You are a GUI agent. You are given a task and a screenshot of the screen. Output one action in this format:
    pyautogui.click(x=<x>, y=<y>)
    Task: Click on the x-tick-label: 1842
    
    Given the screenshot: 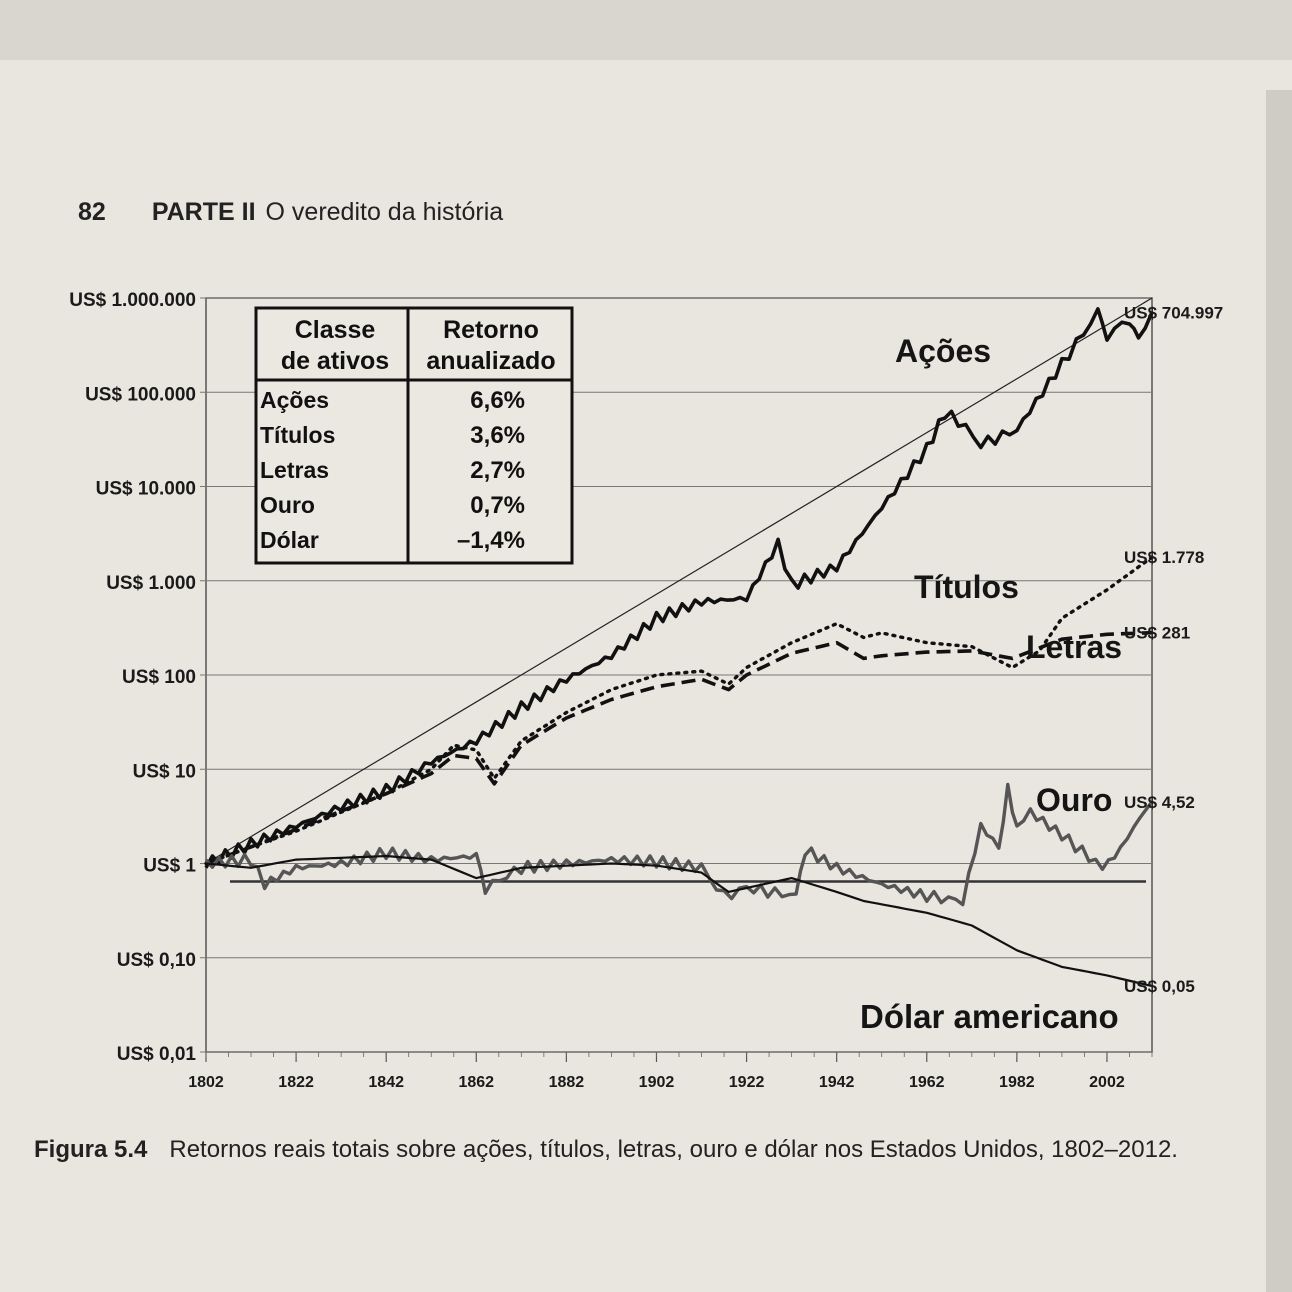 What is the action you would take?
    pyautogui.click(x=386, y=1082)
    